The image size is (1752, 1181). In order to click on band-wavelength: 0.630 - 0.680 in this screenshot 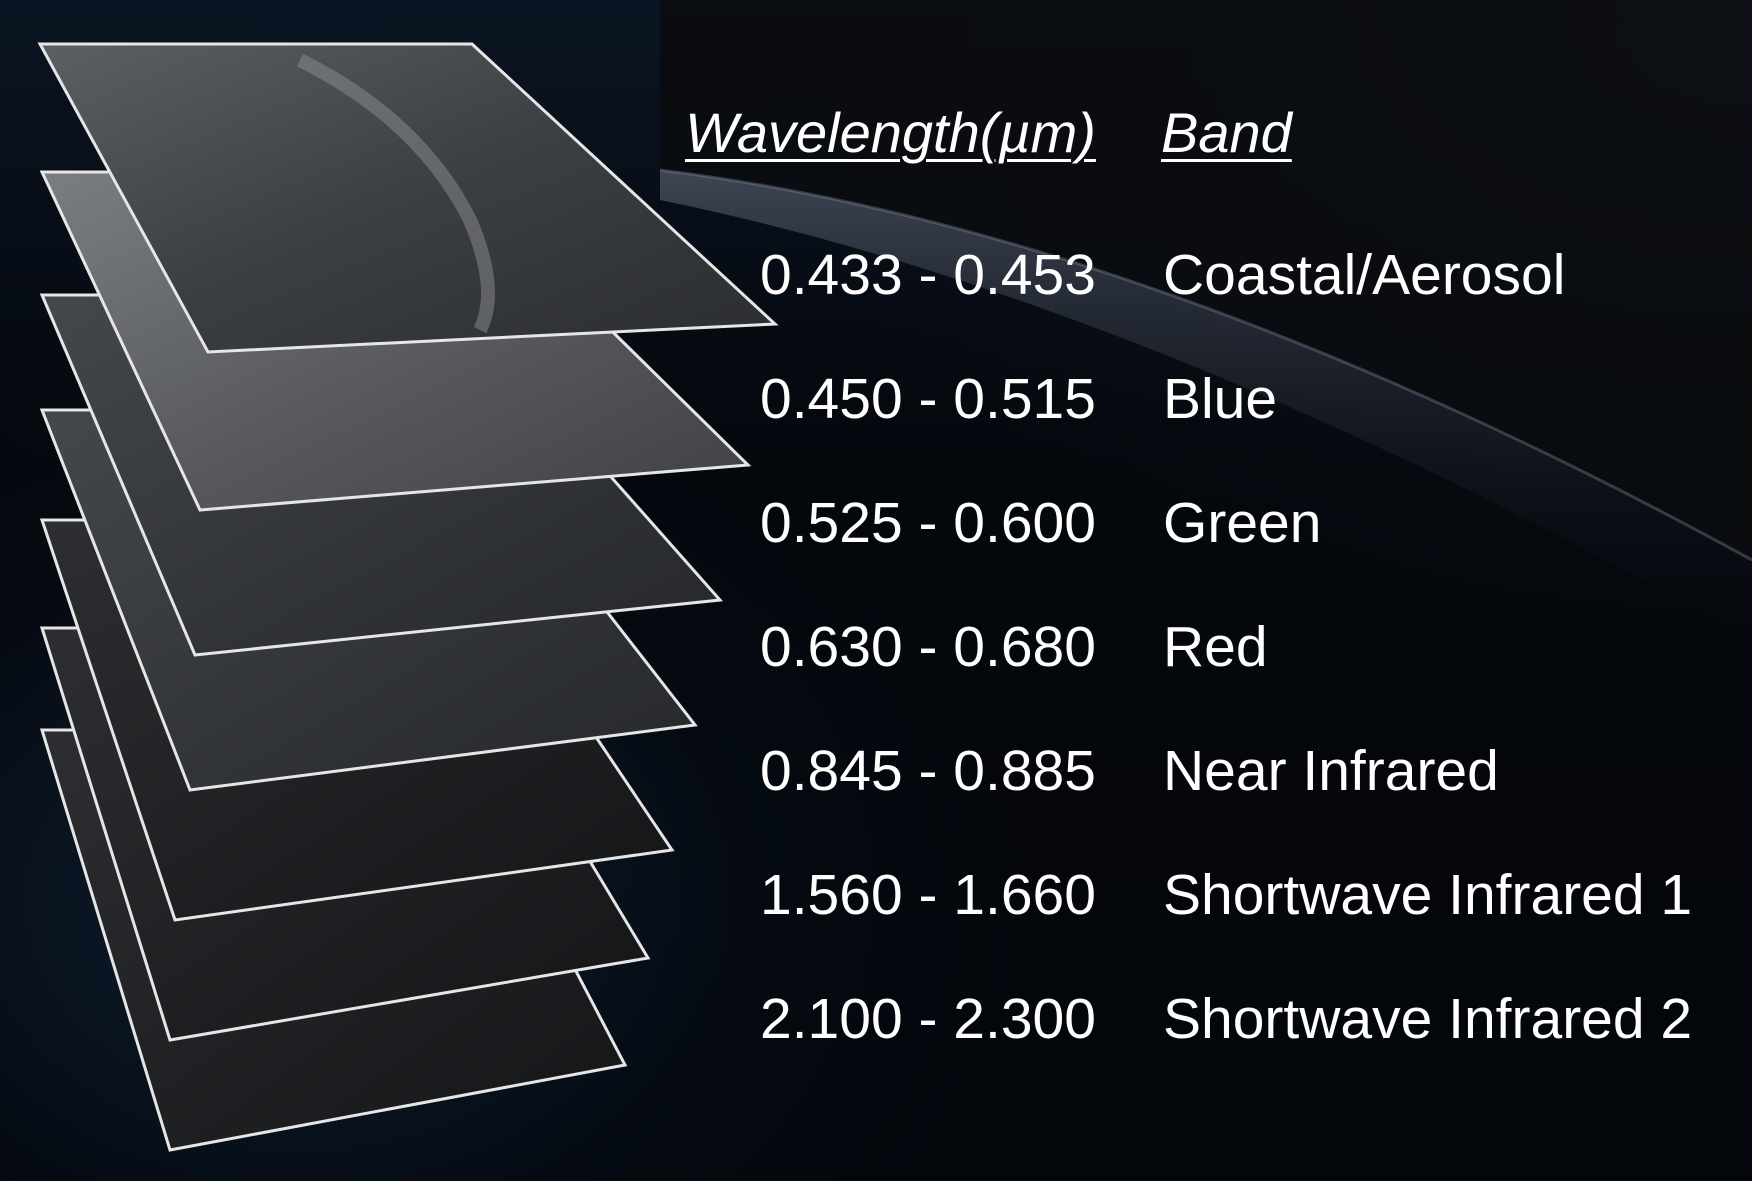, I will do `click(928, 647)`.